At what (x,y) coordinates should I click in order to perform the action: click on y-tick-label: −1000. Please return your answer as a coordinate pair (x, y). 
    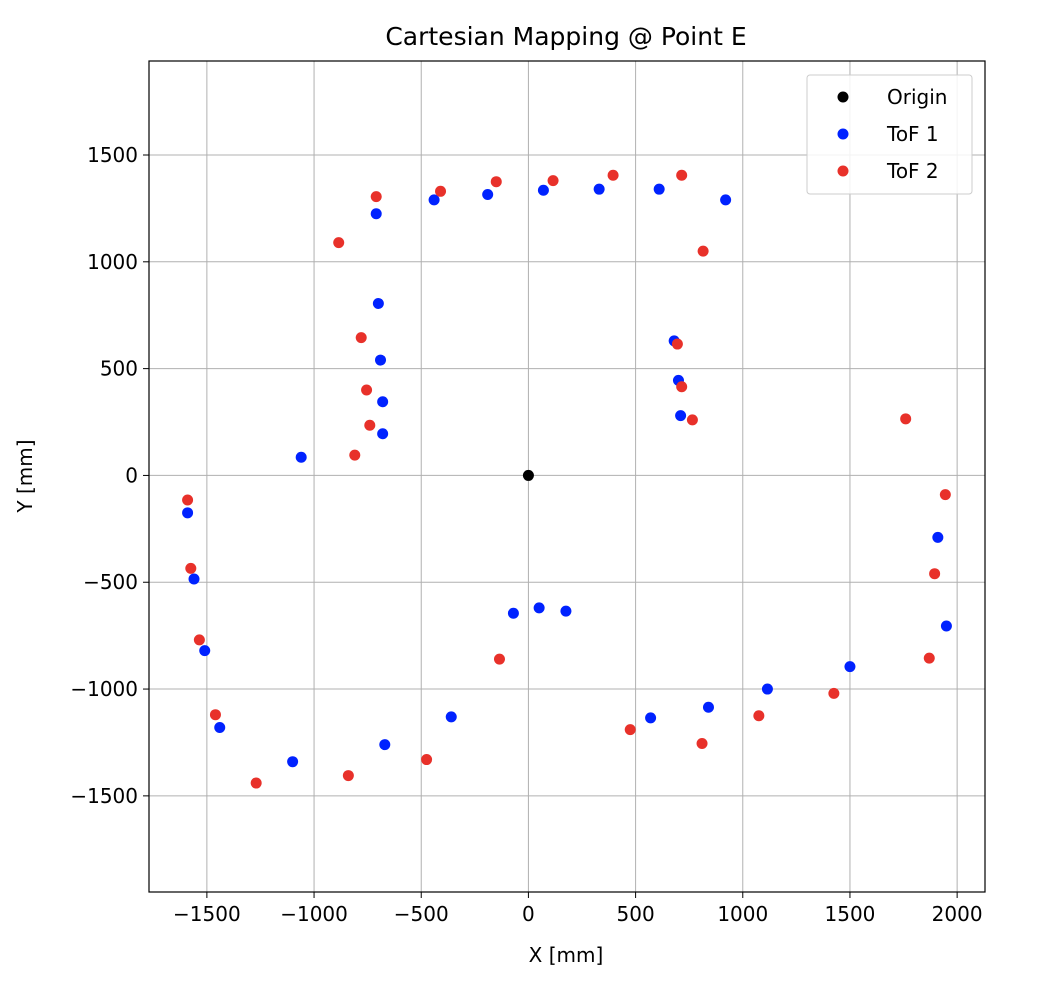
    Looking at the image, I should click on (104, 689).